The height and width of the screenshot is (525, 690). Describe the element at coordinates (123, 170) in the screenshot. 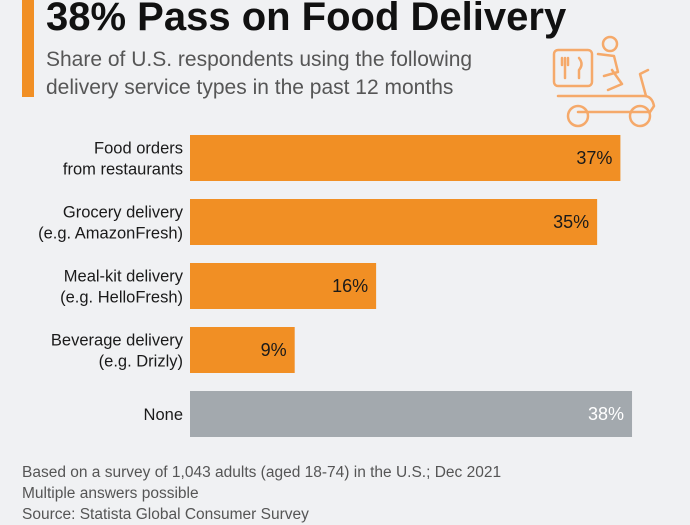

I see `category-label-0-1: from restaurants` at that location.